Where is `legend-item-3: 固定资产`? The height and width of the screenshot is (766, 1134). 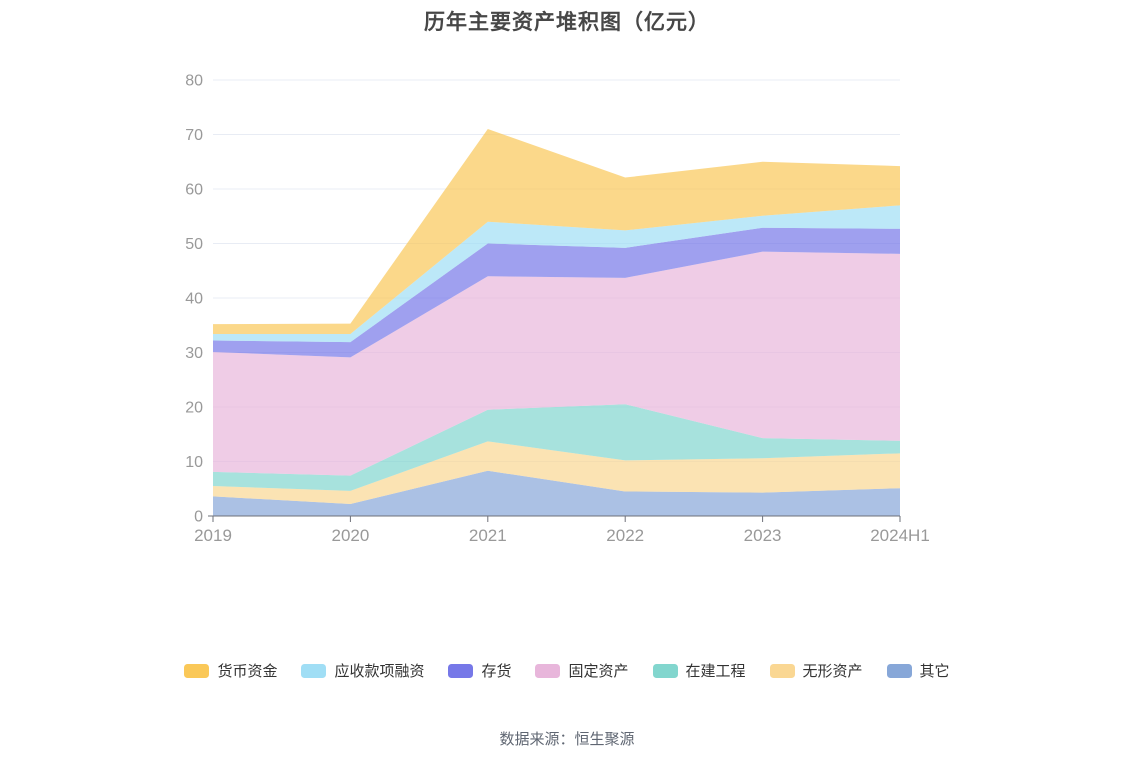 legend-item-3: 固定资产 is located at coordinates (582, 670).